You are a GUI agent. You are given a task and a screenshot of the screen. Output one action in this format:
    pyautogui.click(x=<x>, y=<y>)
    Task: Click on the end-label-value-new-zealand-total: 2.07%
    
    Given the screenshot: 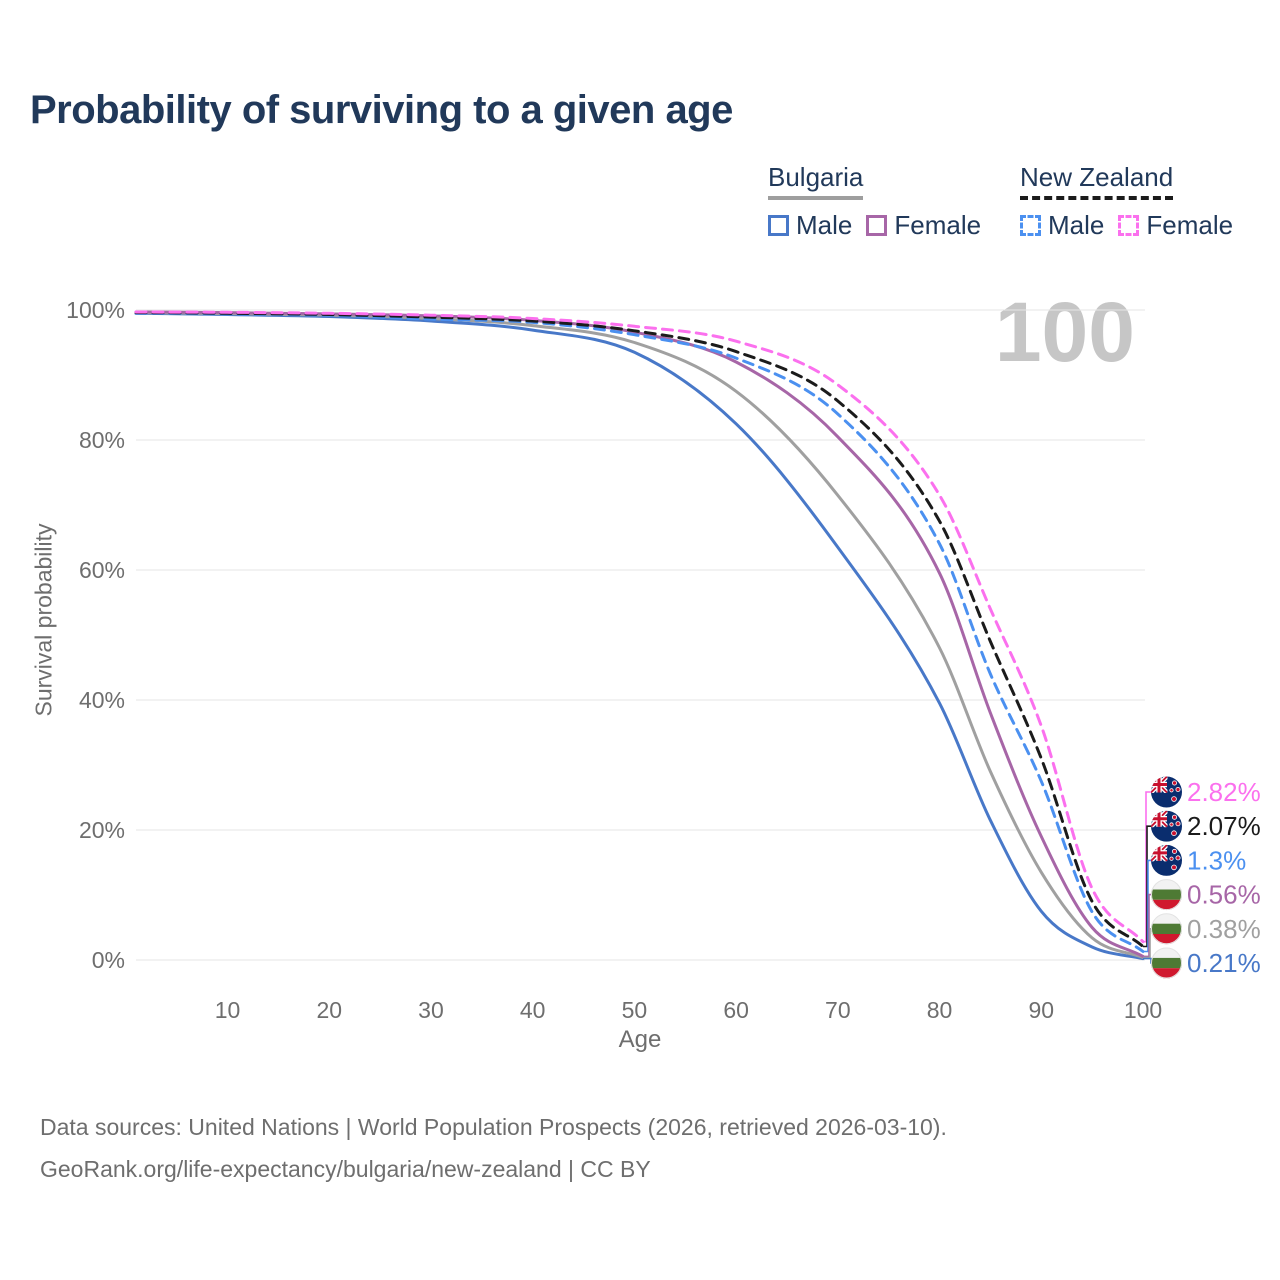 What is the action you would take?
    pyautogui.click(x=1224, y=826)
    